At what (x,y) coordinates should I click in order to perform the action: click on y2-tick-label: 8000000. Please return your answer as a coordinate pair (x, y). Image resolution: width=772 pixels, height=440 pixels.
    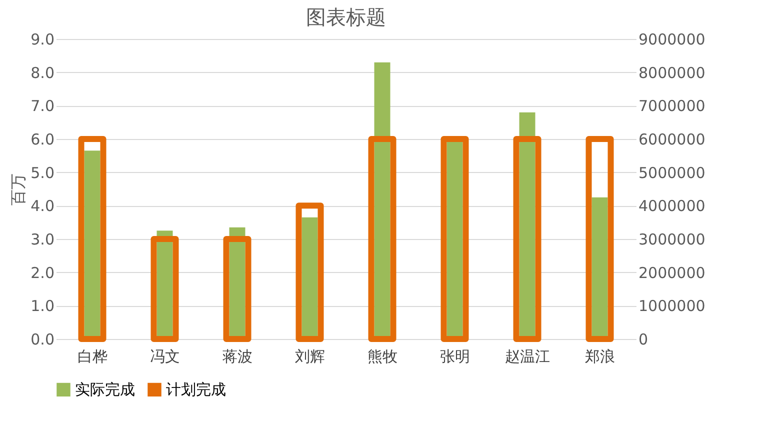
    Looking at the image, I should click on (672, 73).